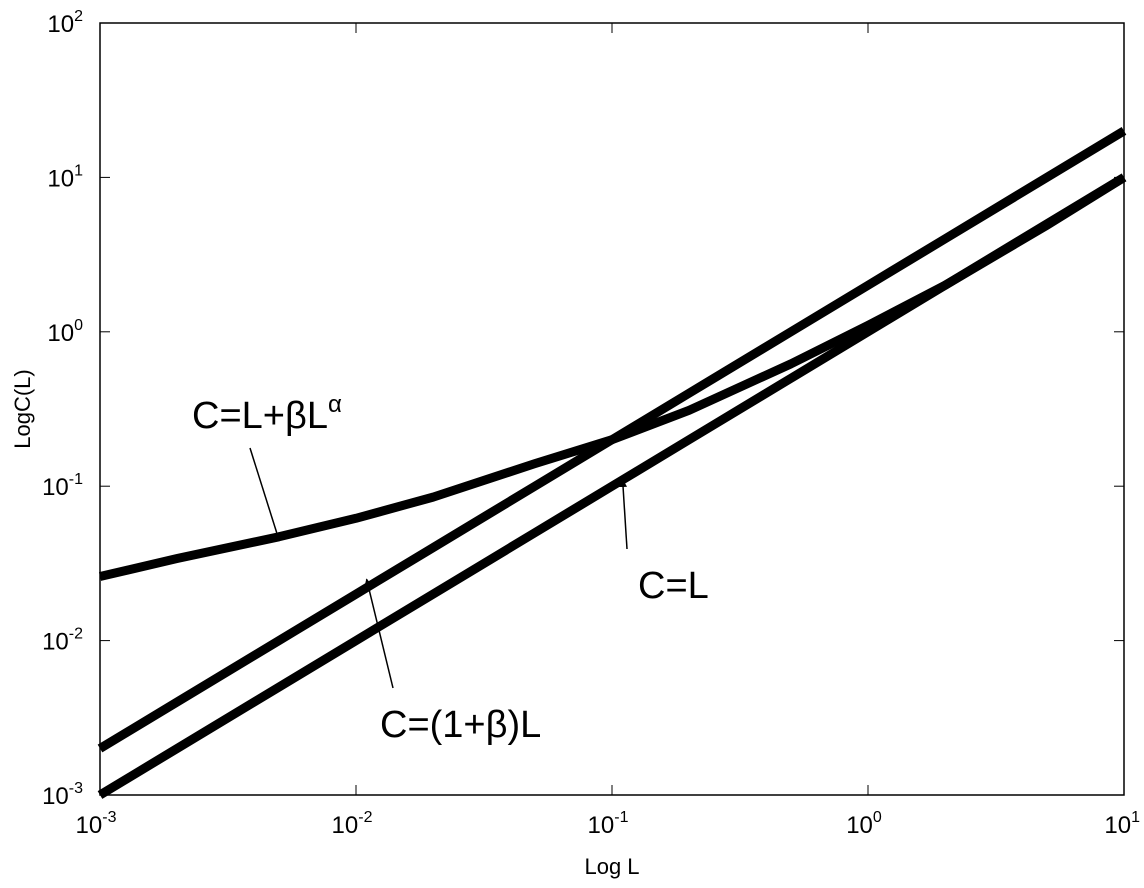 This screenshot has width=1144, height=888. Describe the element at coordinates (65, 332) in the screenshot. I see `y-tick-label: 10⁰` at that location.